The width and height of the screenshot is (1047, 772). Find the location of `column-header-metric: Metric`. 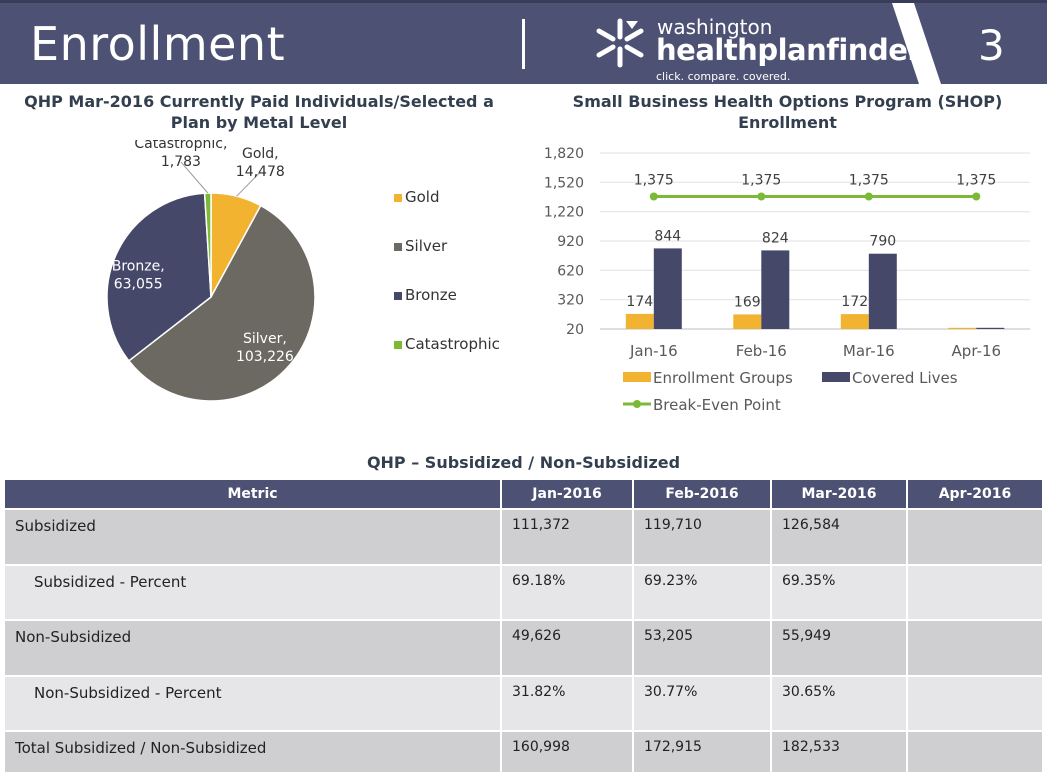

column-header-metric: Metric is located at coordinates (253, 494).